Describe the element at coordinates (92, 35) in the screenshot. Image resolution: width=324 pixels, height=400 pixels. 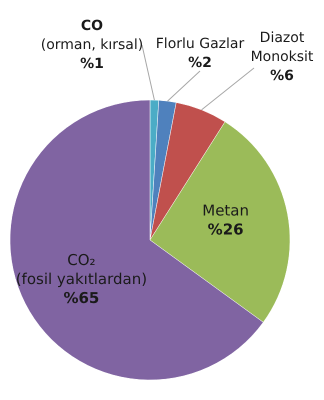
I see `slice-label: CO (orman, kırsal)` at that location.